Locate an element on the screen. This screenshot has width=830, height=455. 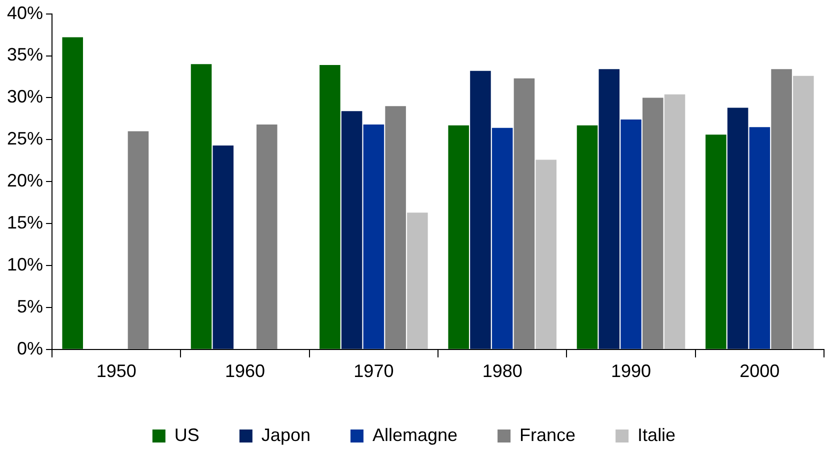
y-tick-label: 20% is located at coordinates (25, 180).